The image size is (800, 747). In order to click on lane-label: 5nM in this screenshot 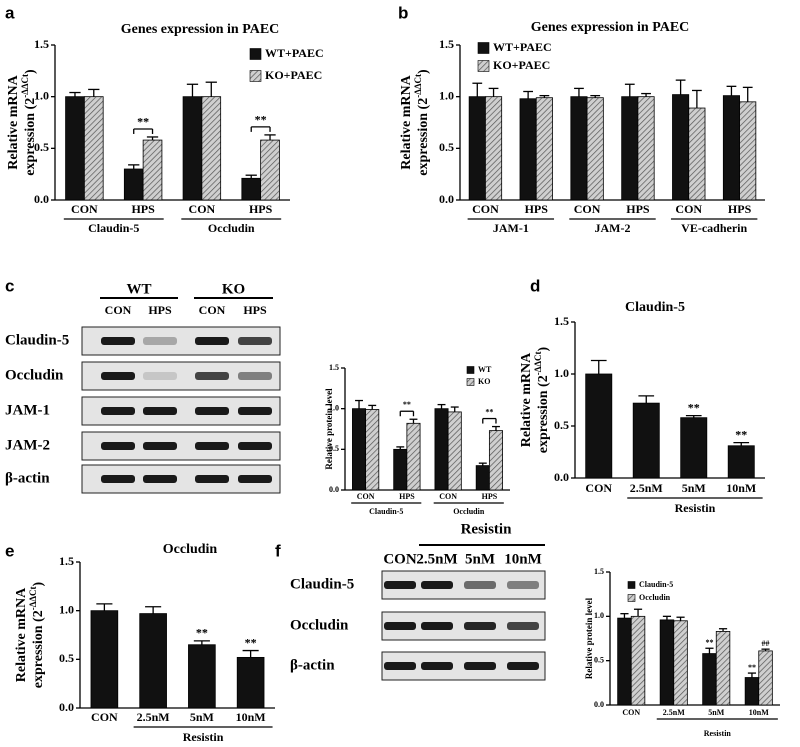, I will do `click(480, 559)`.